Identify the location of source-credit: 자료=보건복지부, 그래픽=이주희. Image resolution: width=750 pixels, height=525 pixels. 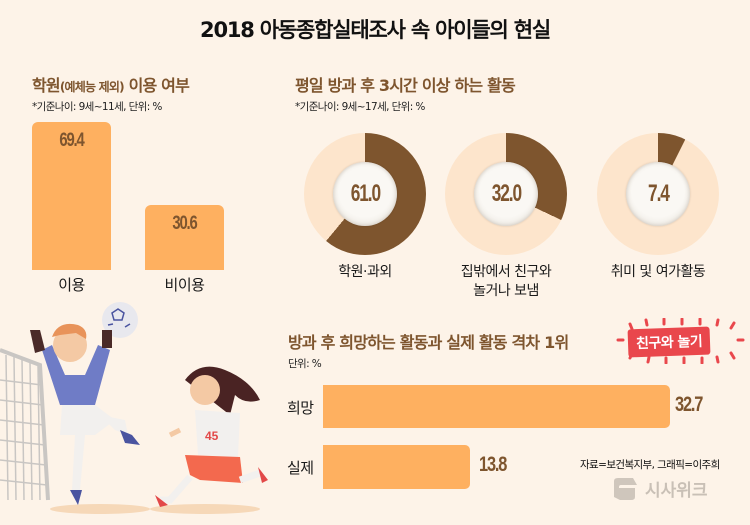
(650, 465).